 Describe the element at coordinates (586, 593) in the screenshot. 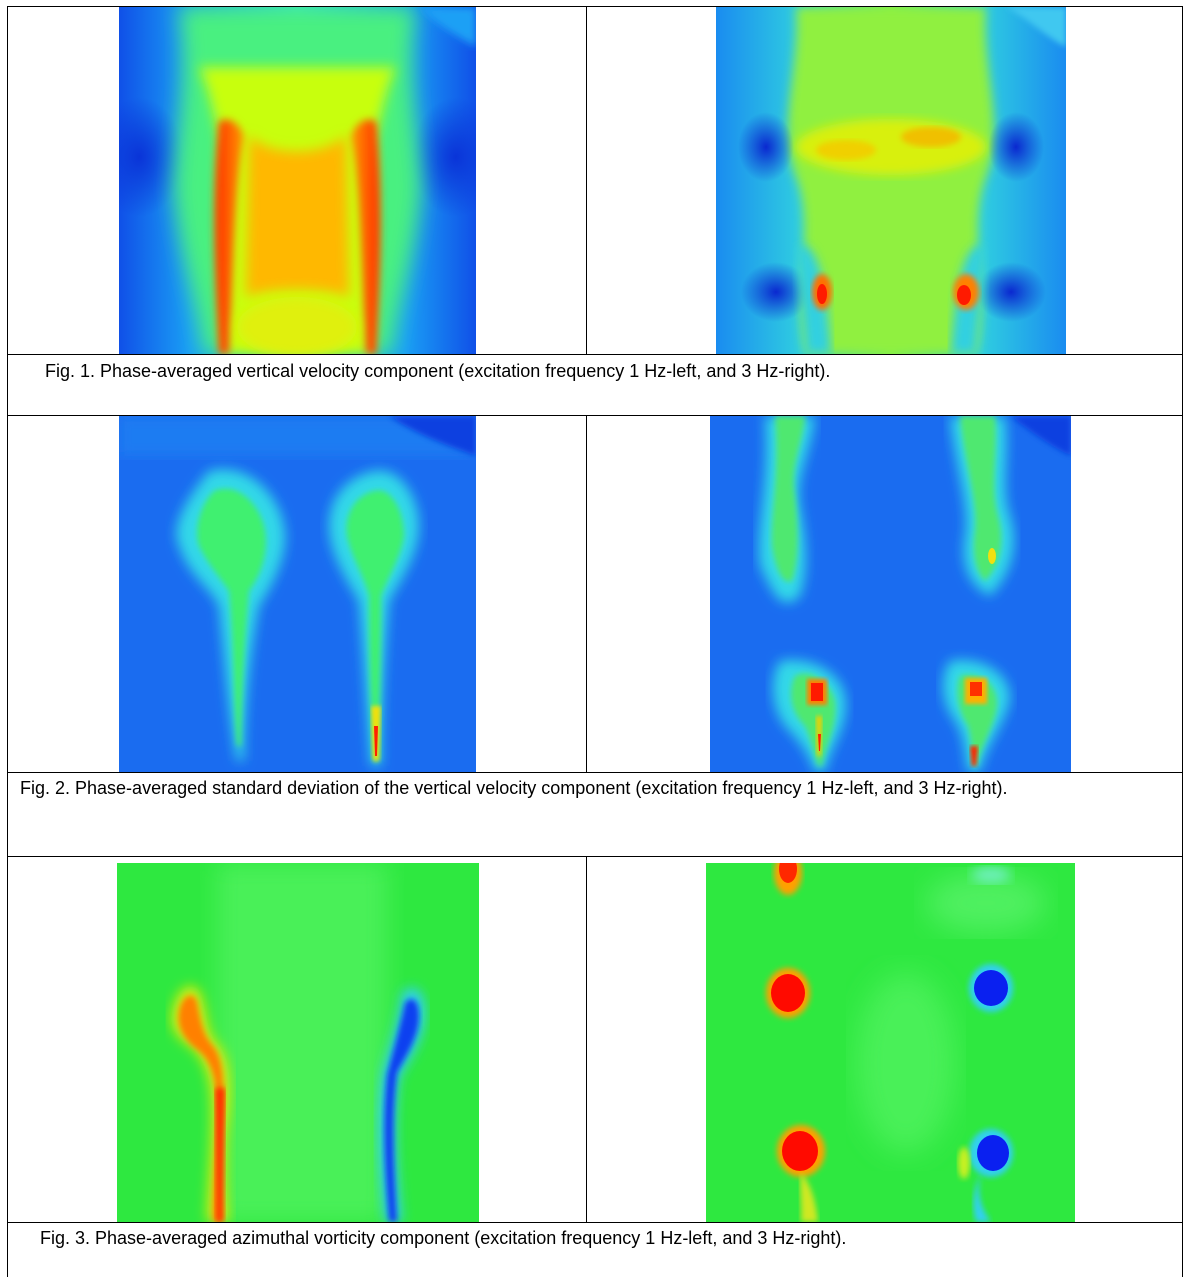

I see `column-divider-fig2` at that location.